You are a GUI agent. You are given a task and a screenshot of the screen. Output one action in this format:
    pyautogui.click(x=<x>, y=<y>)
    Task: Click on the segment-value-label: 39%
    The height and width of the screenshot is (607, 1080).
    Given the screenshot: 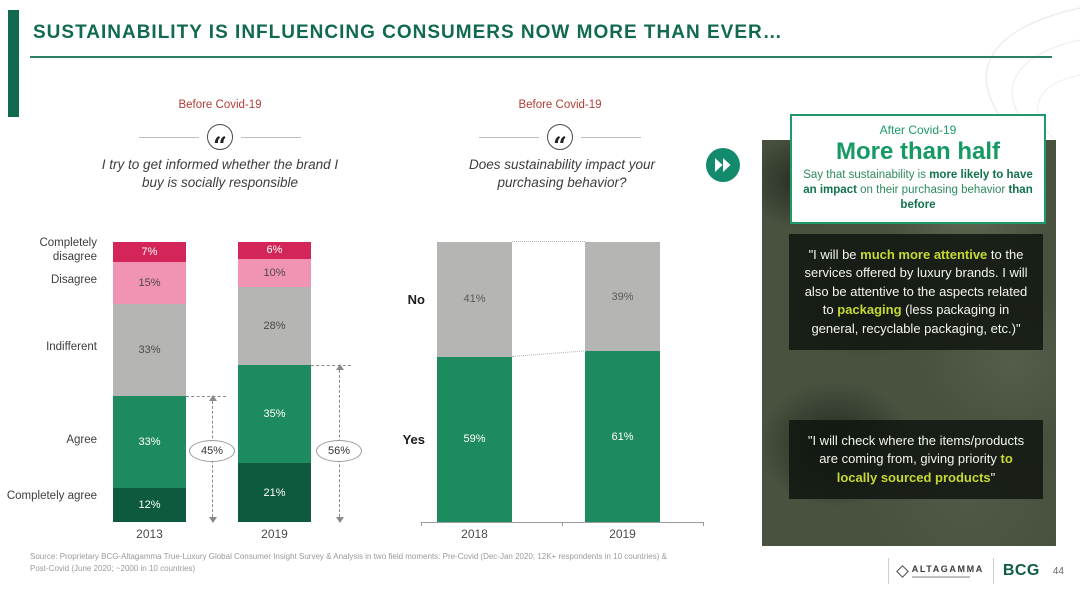 What is the action you would take?
    pyautogui.click(x=622, y=296)
    